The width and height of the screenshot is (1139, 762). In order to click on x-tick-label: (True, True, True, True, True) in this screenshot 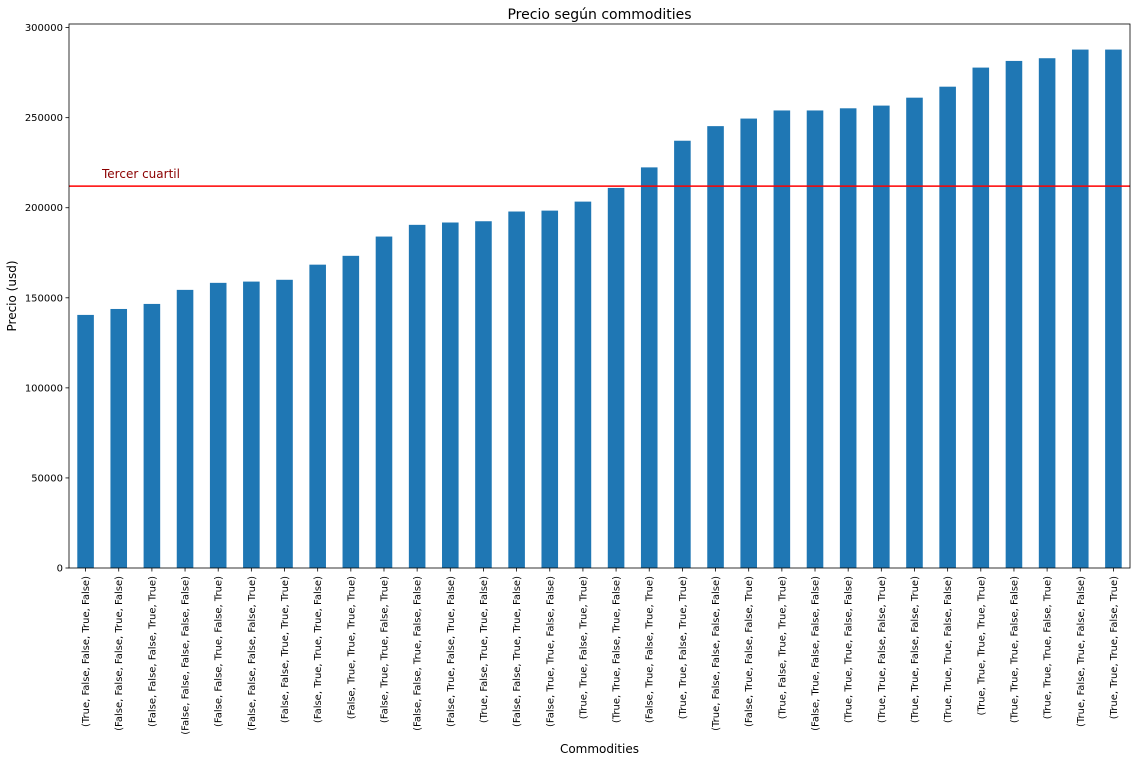, I will do `click(981, 646)`.